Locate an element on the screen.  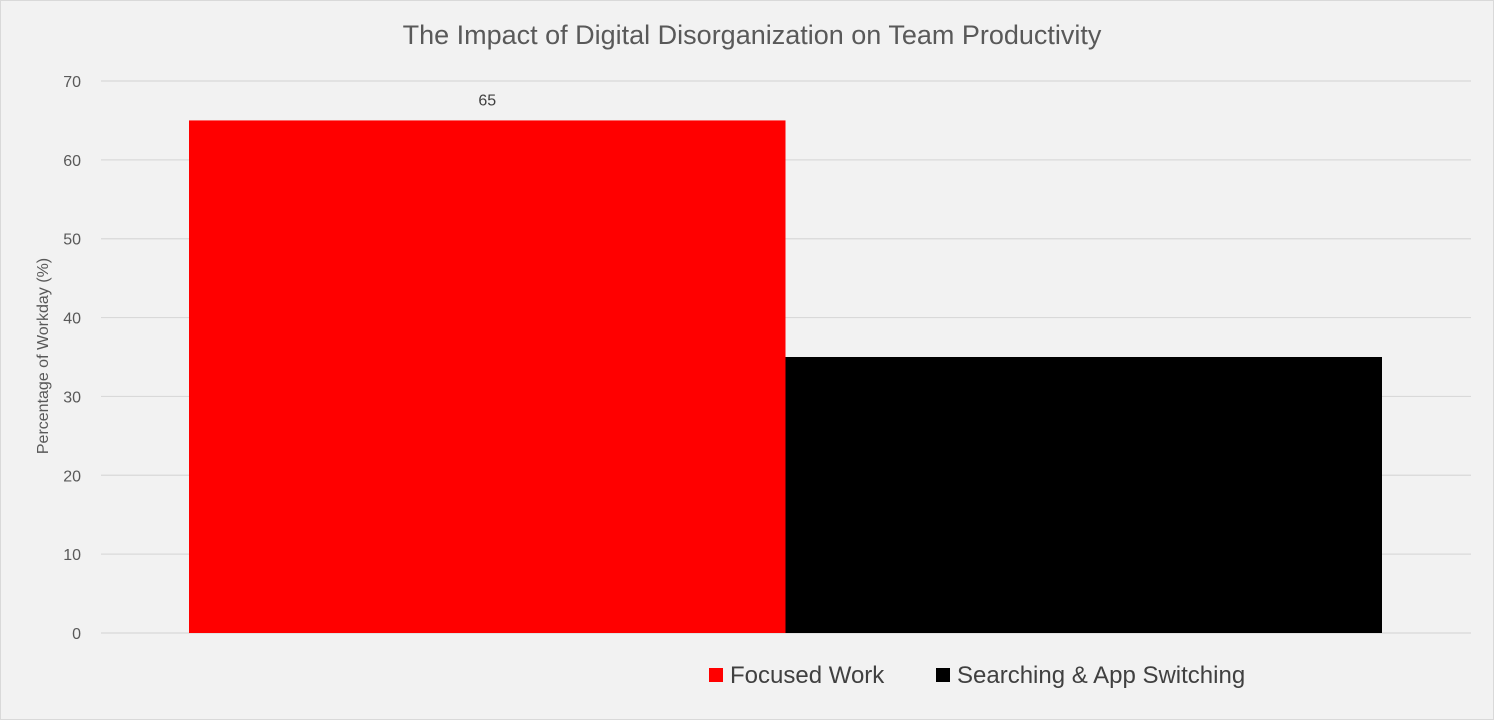
y-tick-label: 70 is located at coordinates (72, 82).